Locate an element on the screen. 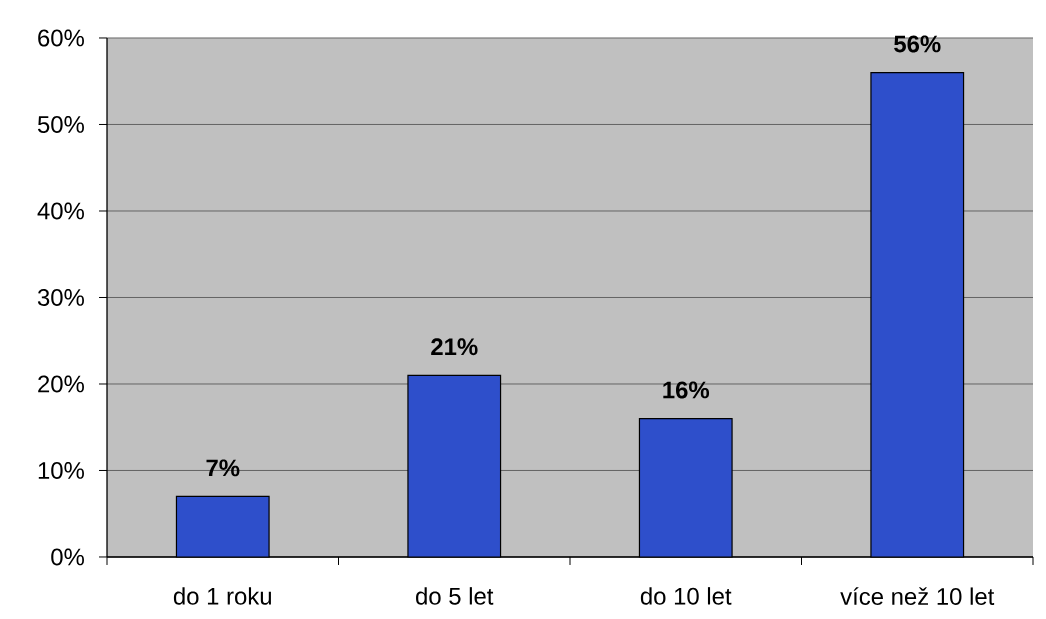  x-tick-label: více než 10 let is located at coordinates (917, 596).